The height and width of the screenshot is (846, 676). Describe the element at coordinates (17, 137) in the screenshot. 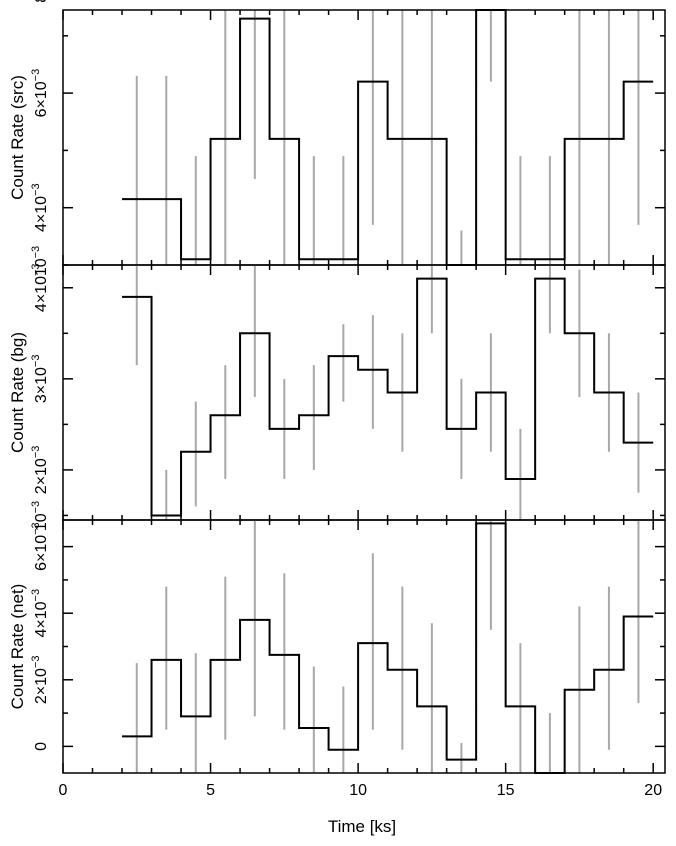

I see `y-axis-title: Count Rate (src)` at that location.